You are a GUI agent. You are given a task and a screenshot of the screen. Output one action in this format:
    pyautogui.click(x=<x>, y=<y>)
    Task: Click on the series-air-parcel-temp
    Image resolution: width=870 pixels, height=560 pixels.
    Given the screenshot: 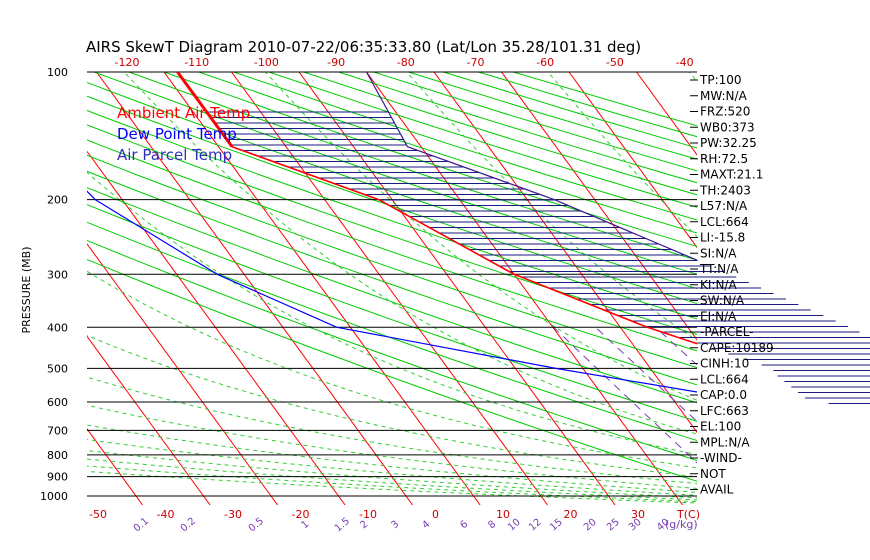 What is the action you would take?
    pyautogui.click(x=531, y=166)
    